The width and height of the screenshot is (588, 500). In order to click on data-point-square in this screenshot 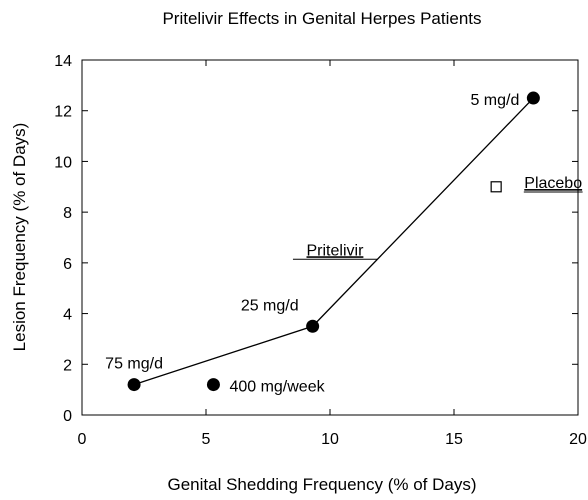, I will do `click(496, 187)`.